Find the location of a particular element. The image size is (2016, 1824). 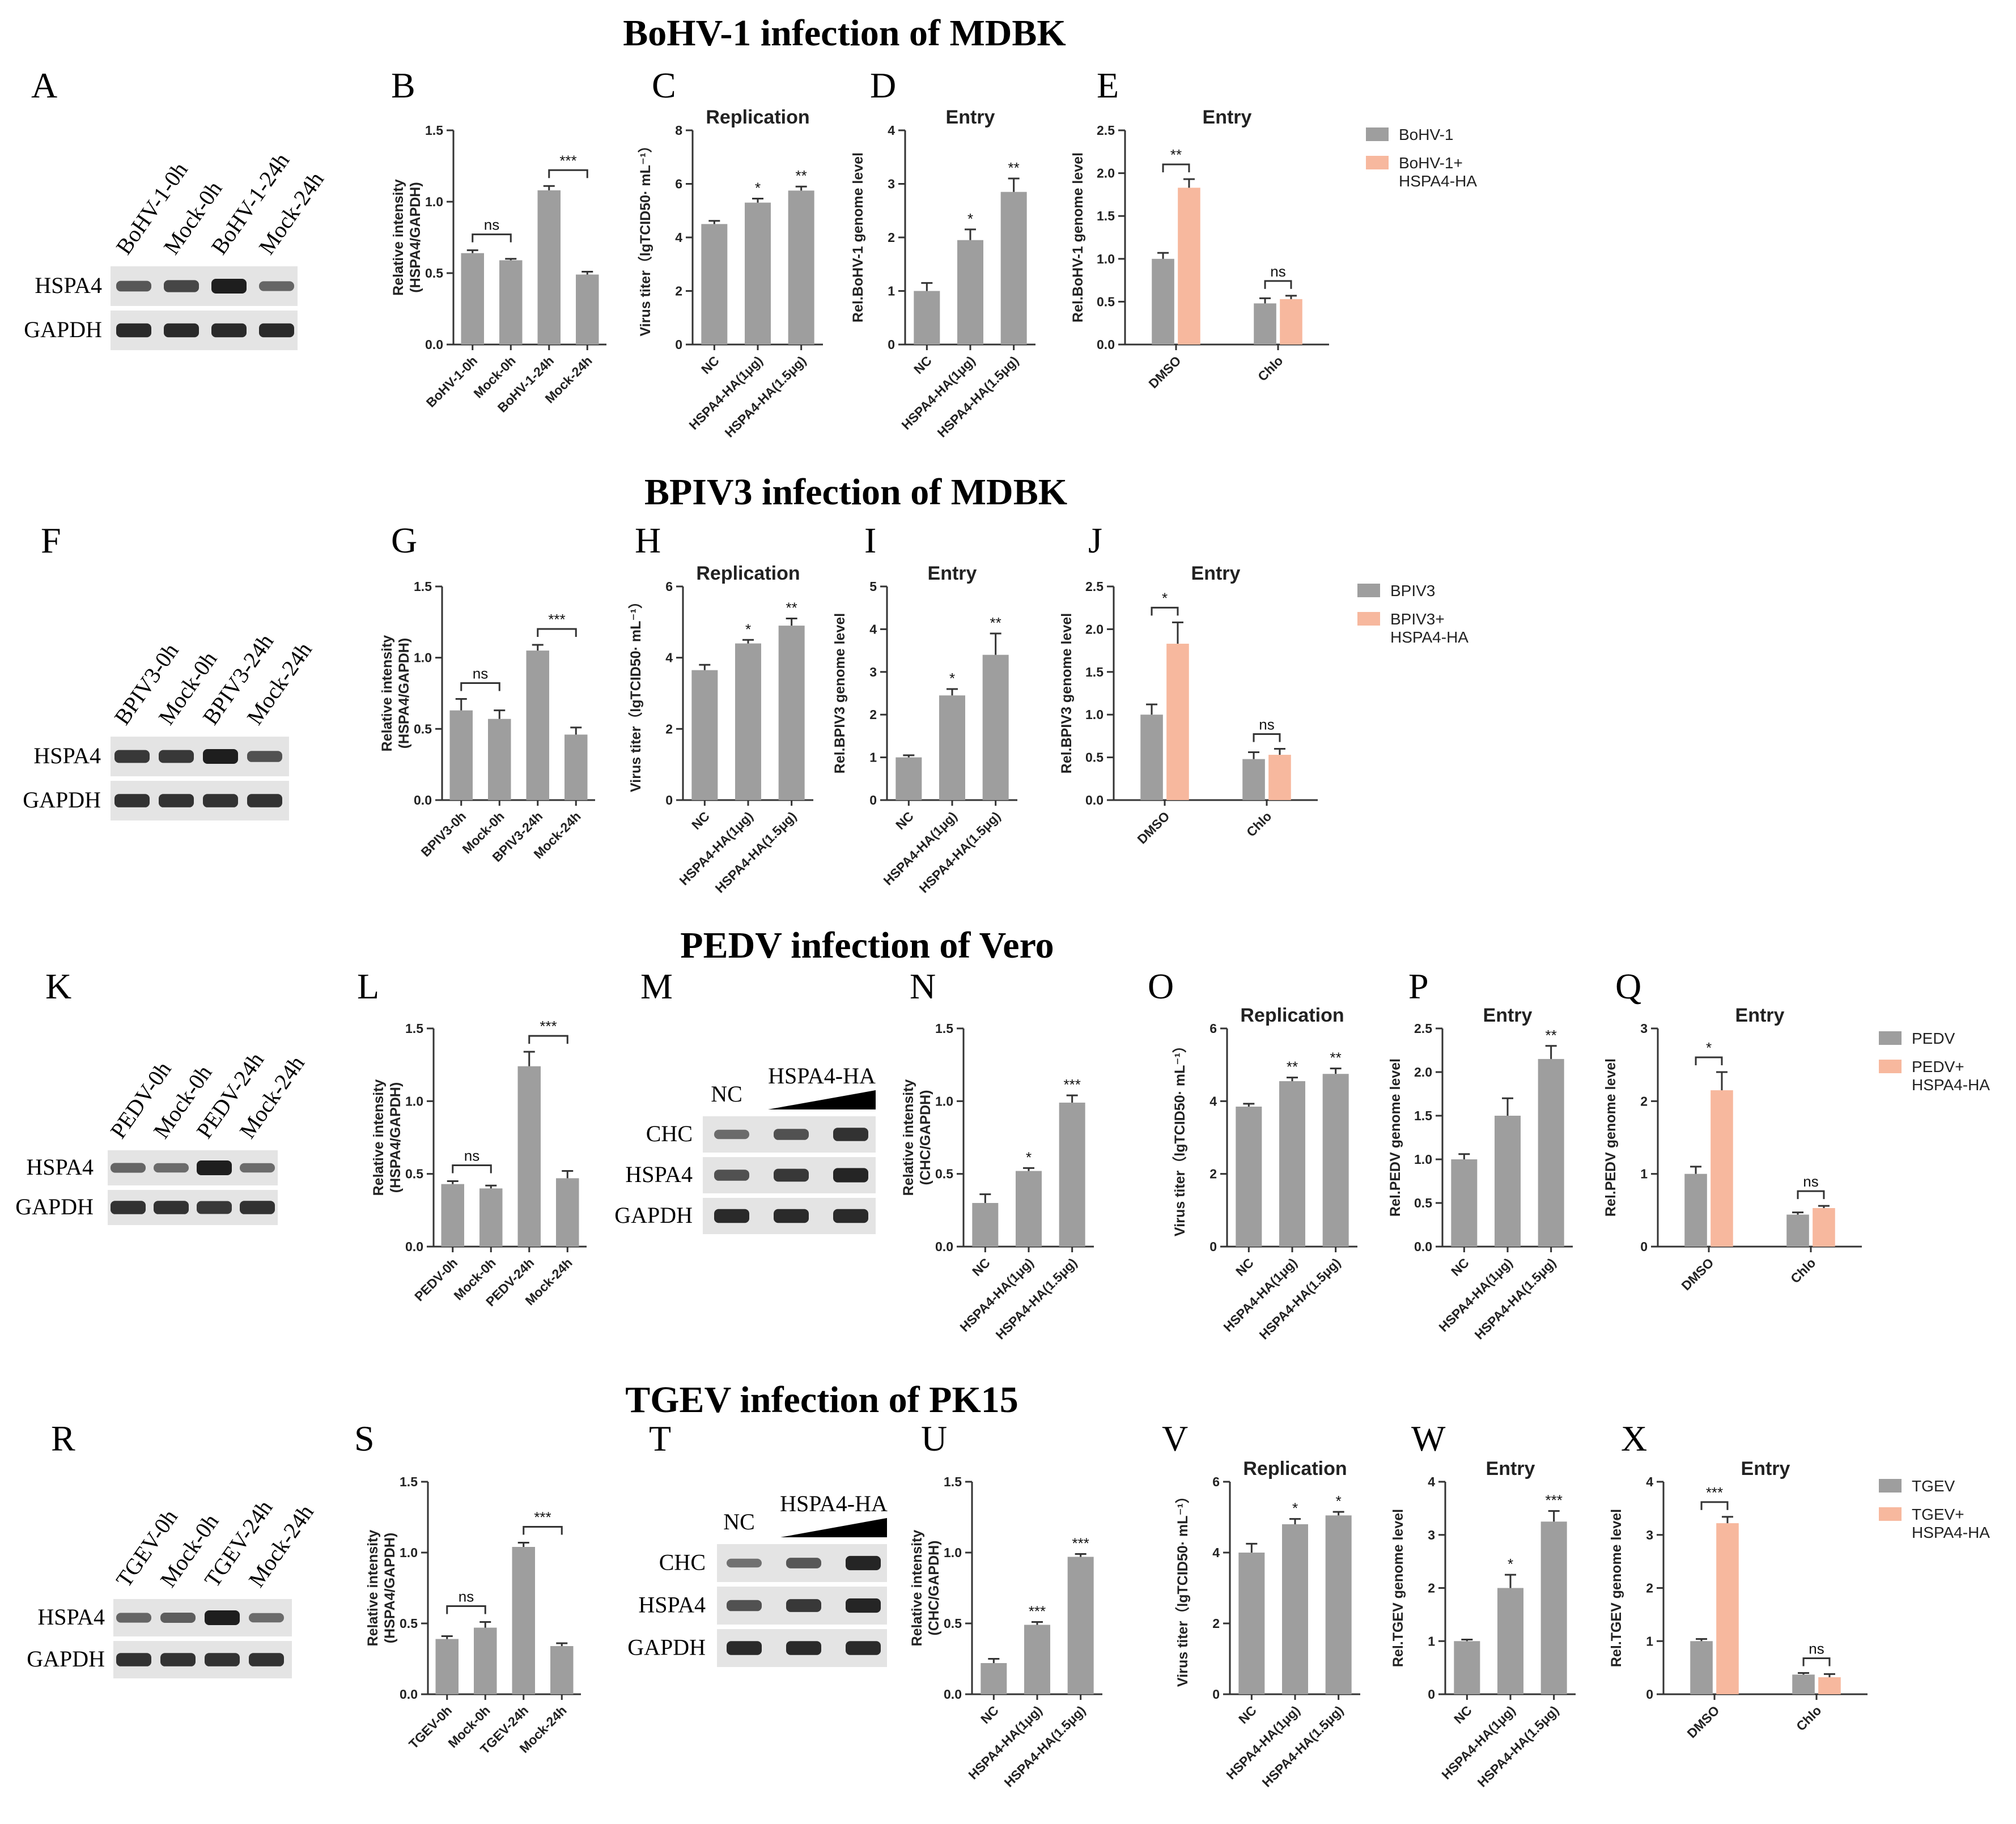

bracket-label: * is located at coordinates (1165, 597).